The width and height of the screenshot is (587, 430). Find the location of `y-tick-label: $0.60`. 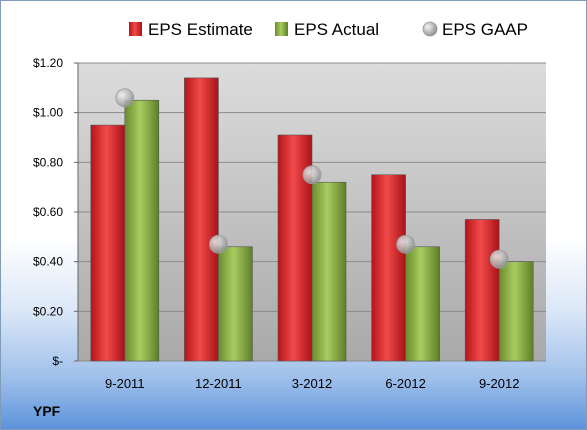

y-tick-label: $0.60 is located at coordinates (48, 212).